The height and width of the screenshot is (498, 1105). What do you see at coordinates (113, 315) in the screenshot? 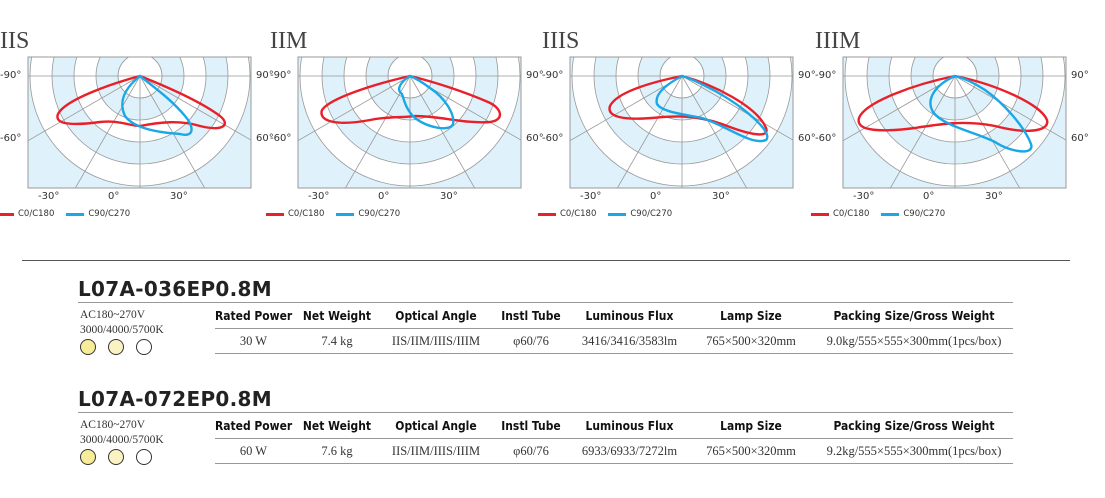
I see `voltage-range: AC180~270V` at bounding box center [113, 315].